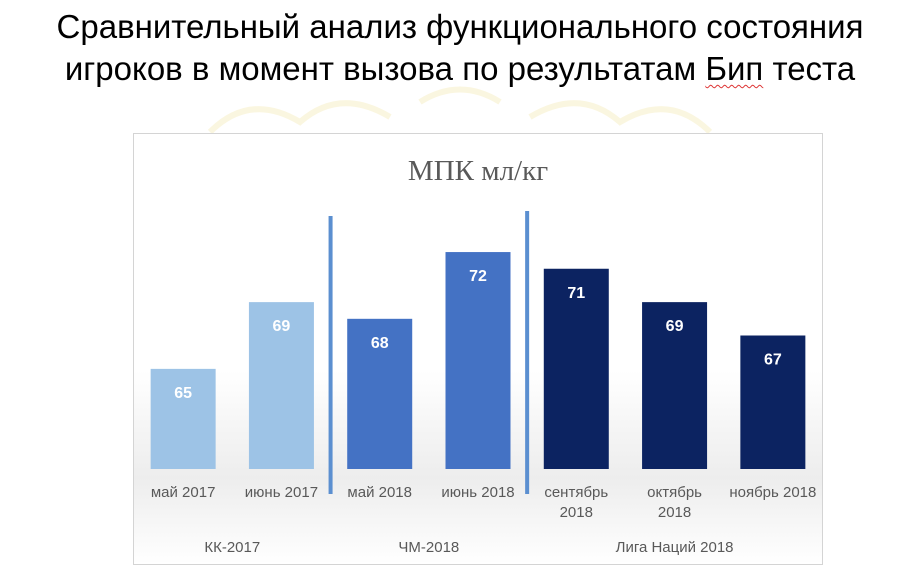  I want to click on data-label-1: 65, so click(183, 393).